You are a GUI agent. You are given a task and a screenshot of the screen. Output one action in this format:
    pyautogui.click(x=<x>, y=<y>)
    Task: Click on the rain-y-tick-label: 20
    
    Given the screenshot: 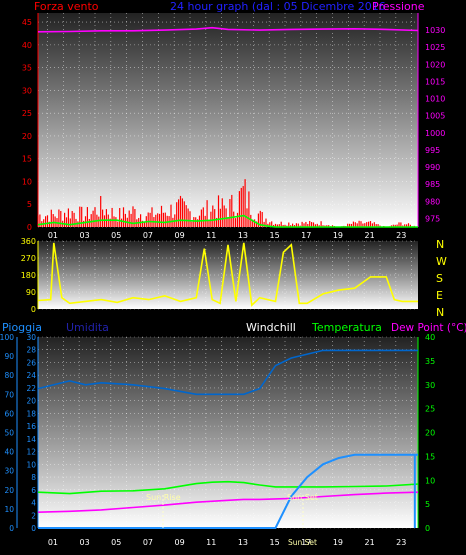 What is the action you would take?
    pyautogui.click(x=31, y=401)
    